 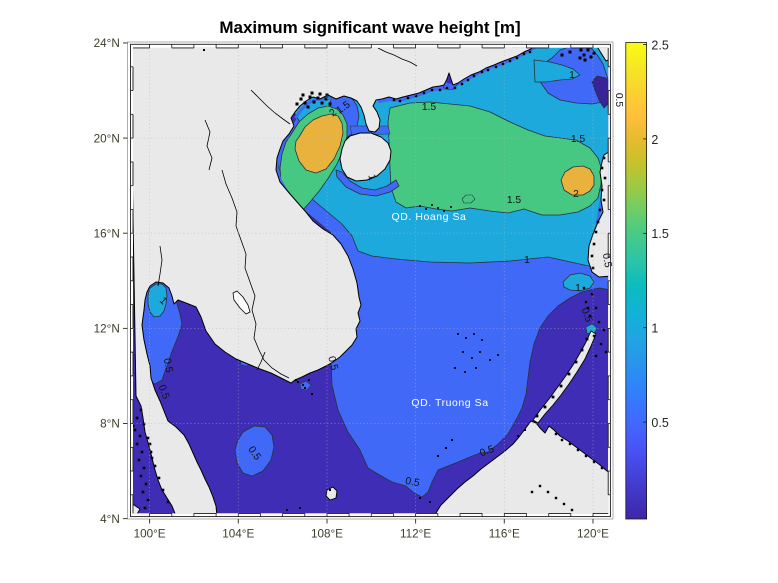 What do you see at coordinates (150, 534) in the screenshot?
I see `svg-text: 100°E` at bounding box center [150, 534].